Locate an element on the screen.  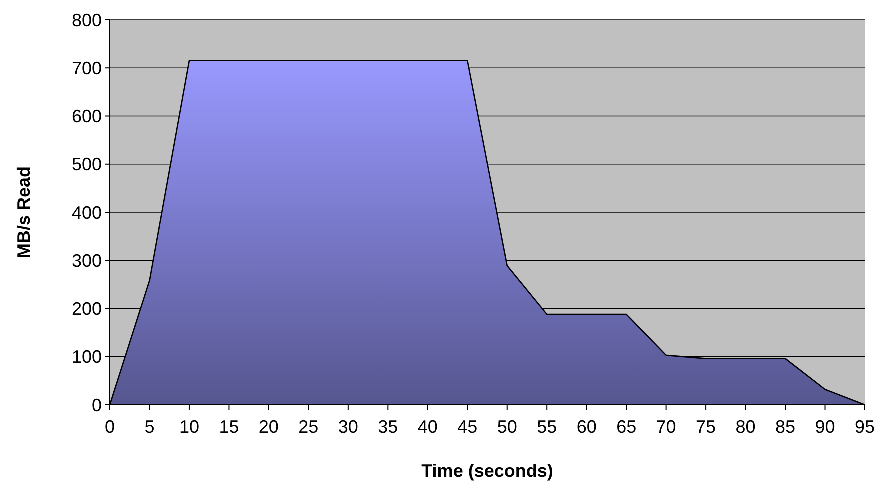
y-tick-label: 200 is located at coordinates (87, 309).